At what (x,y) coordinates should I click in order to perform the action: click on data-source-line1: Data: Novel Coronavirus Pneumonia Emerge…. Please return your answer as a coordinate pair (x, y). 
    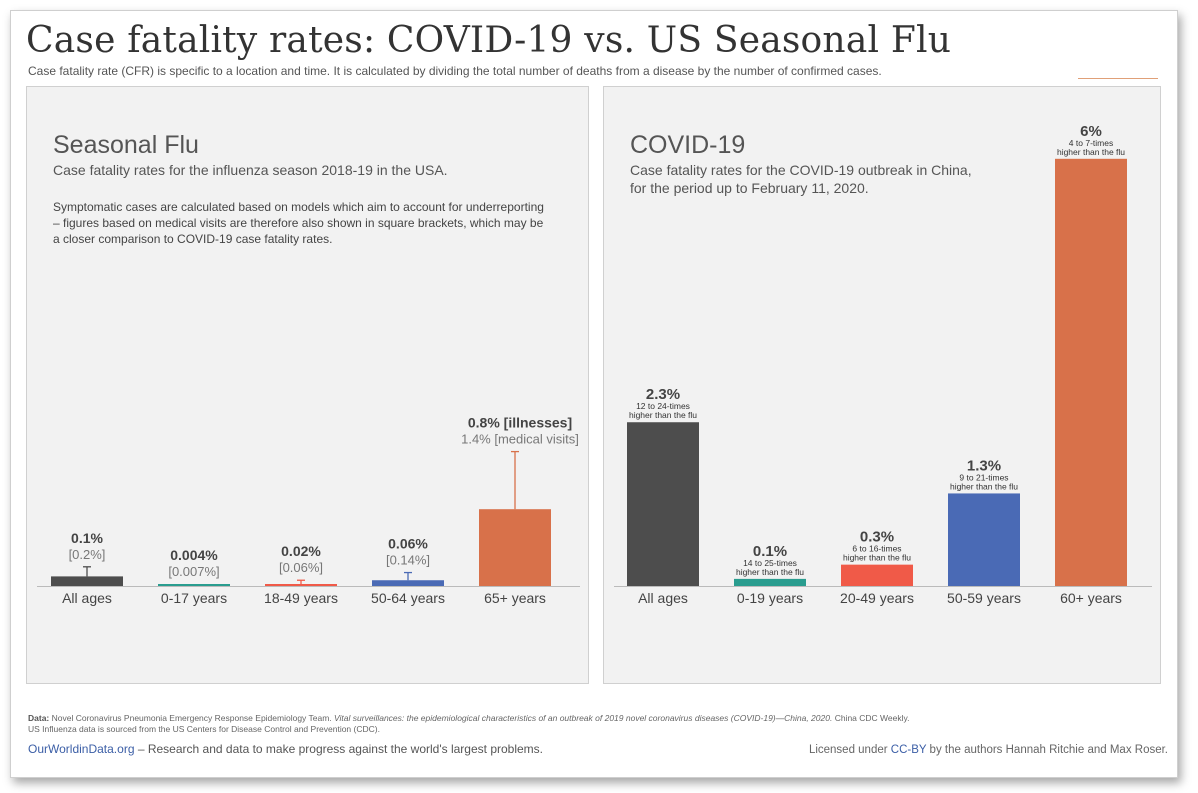
    Looking at the image, I should click on (588, 718).